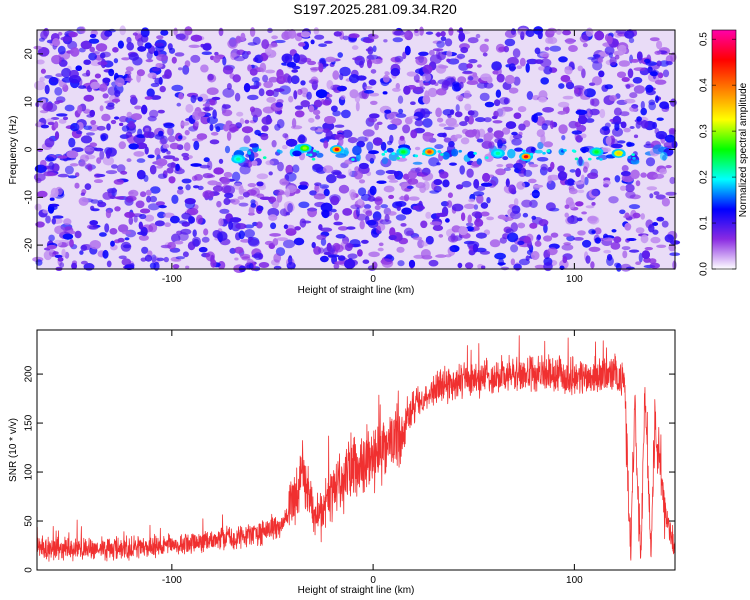 The width and height of the screenshot is (750, 600). What do you see at coordinates (238, 159) in the screenshot?
I see `heatmap-peak` at bounding box center [238, 159].